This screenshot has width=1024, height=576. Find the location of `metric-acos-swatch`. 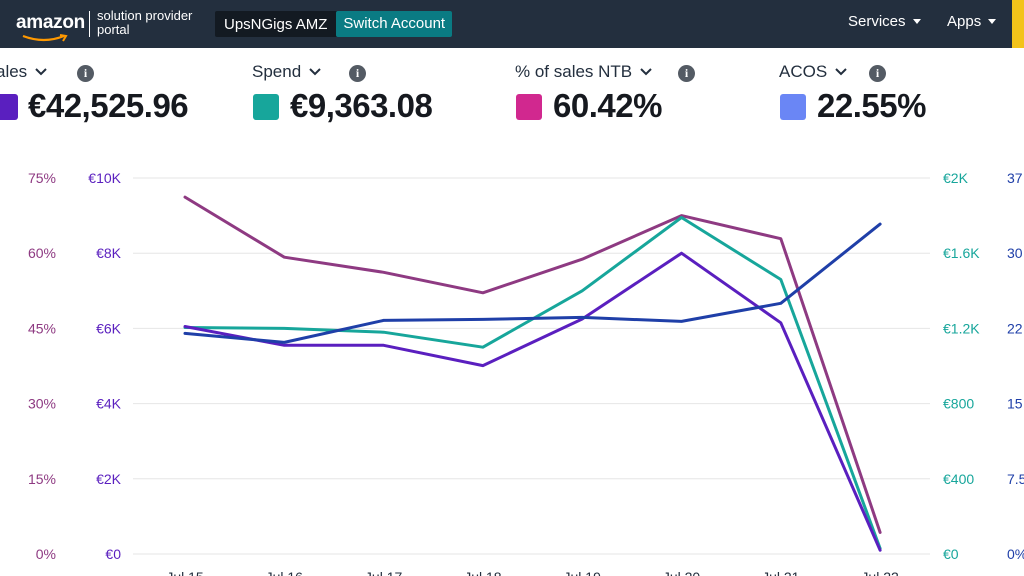

metric-acos-swatch is located at coordinates (793, 107).